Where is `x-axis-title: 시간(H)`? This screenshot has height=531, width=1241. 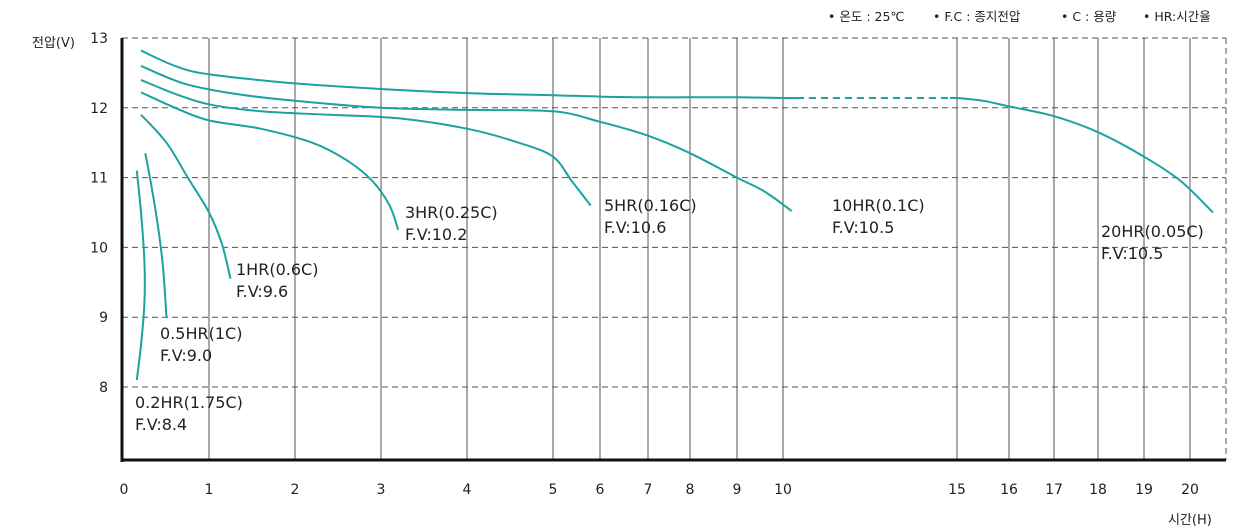
x-axis-title: 시간(H) is located at coordinates (1190, 520).